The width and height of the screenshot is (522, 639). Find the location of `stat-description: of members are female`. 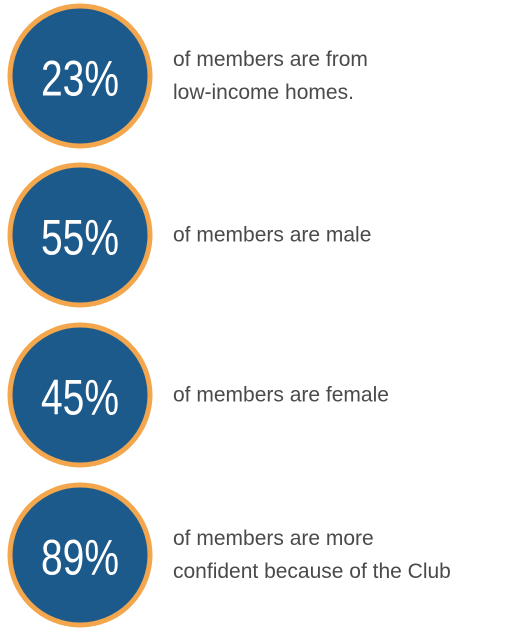

stat-description: of members are female is located at coordinates (281, 395).